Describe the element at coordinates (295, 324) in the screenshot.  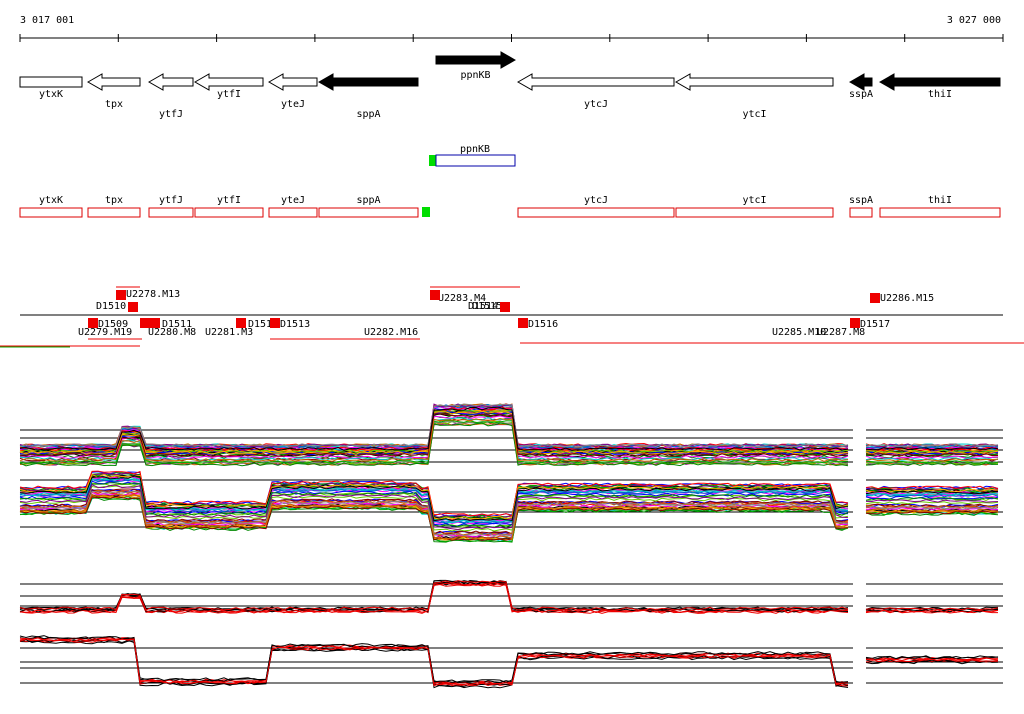
I see `feature-label: D1513` at that location.